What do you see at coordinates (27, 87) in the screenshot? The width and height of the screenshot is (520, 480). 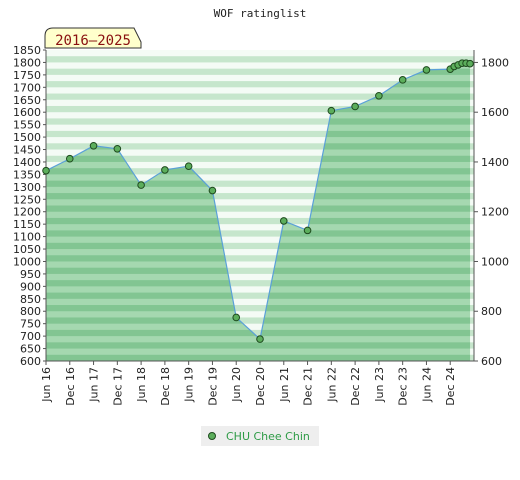 I see `y-left-tick-label: 1700` at bounding box center [27, 87].